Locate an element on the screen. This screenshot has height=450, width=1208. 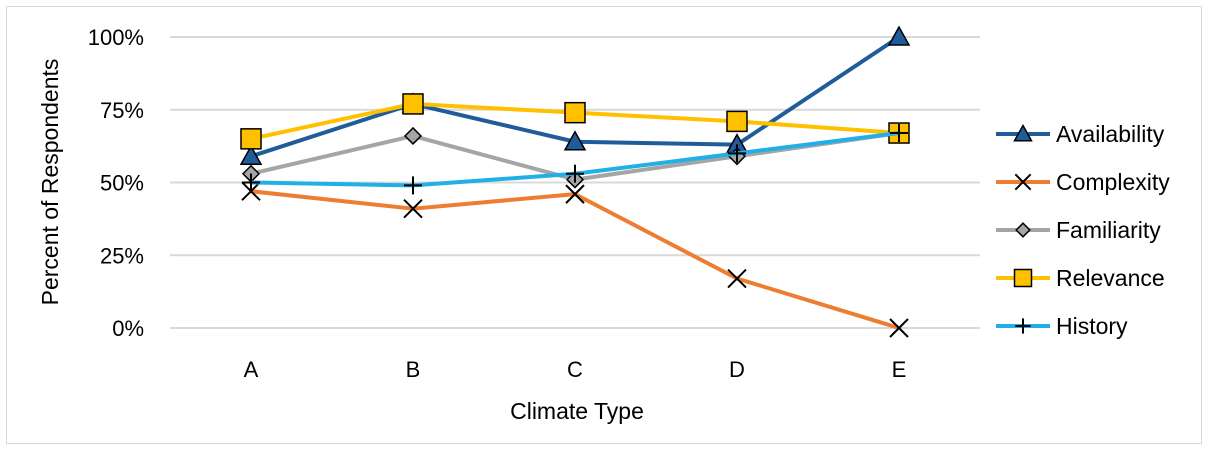
x-tick-label: D is located at coordinates (737, 369).